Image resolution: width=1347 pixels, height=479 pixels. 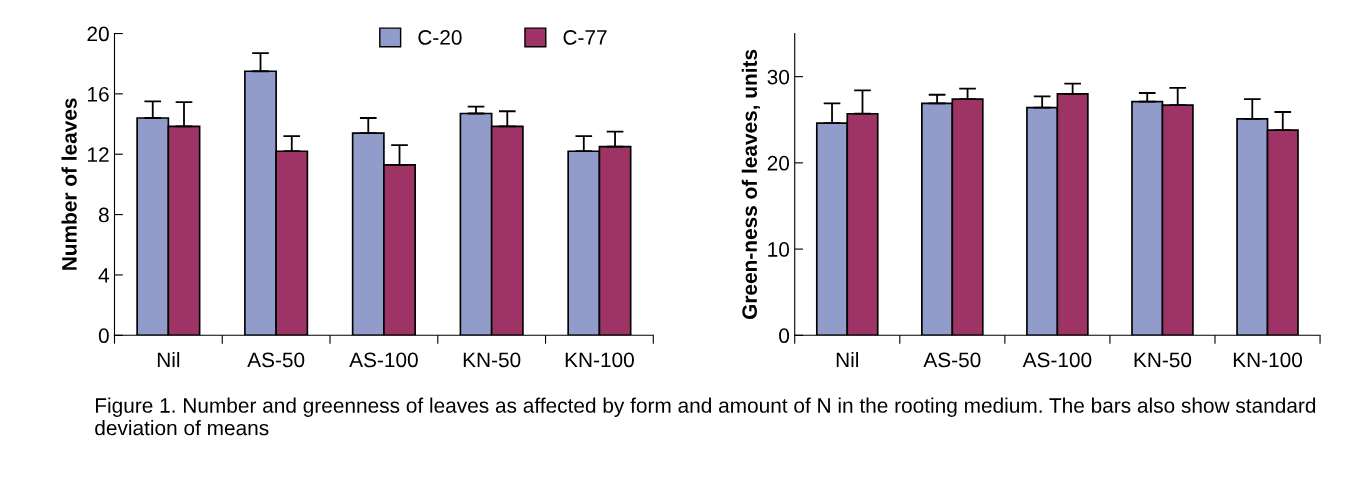 What do you see at coordinates (585, 37) in the screenshot?
I see `legend-label: C-77` at bounding box center [585, 37].